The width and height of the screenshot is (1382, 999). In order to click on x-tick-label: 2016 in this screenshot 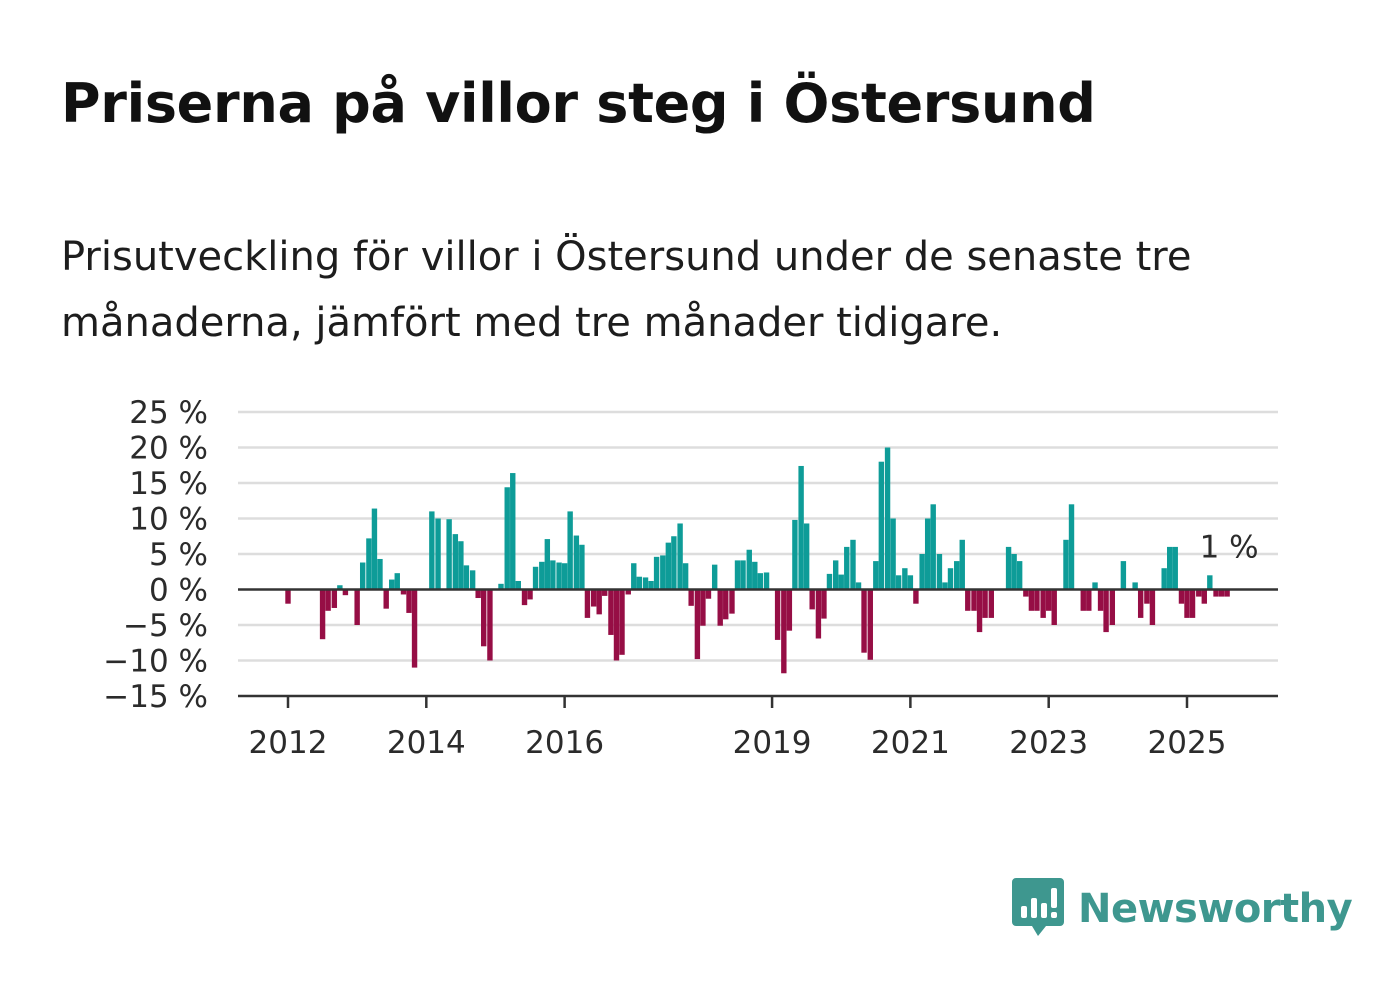, I will do `click(564, 743)`.